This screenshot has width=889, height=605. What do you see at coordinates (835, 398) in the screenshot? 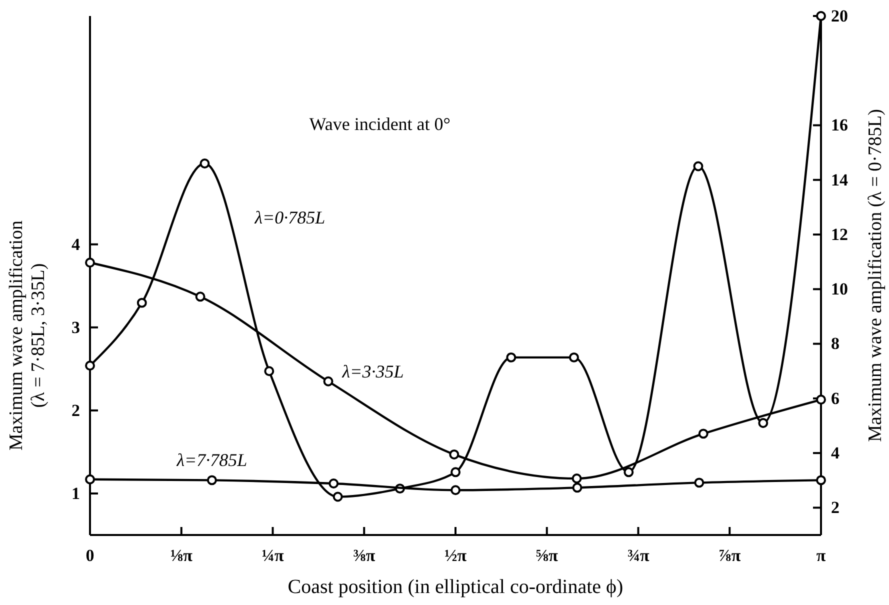
I see `y2-tick-label: 6` at bounding box center [835, 398].